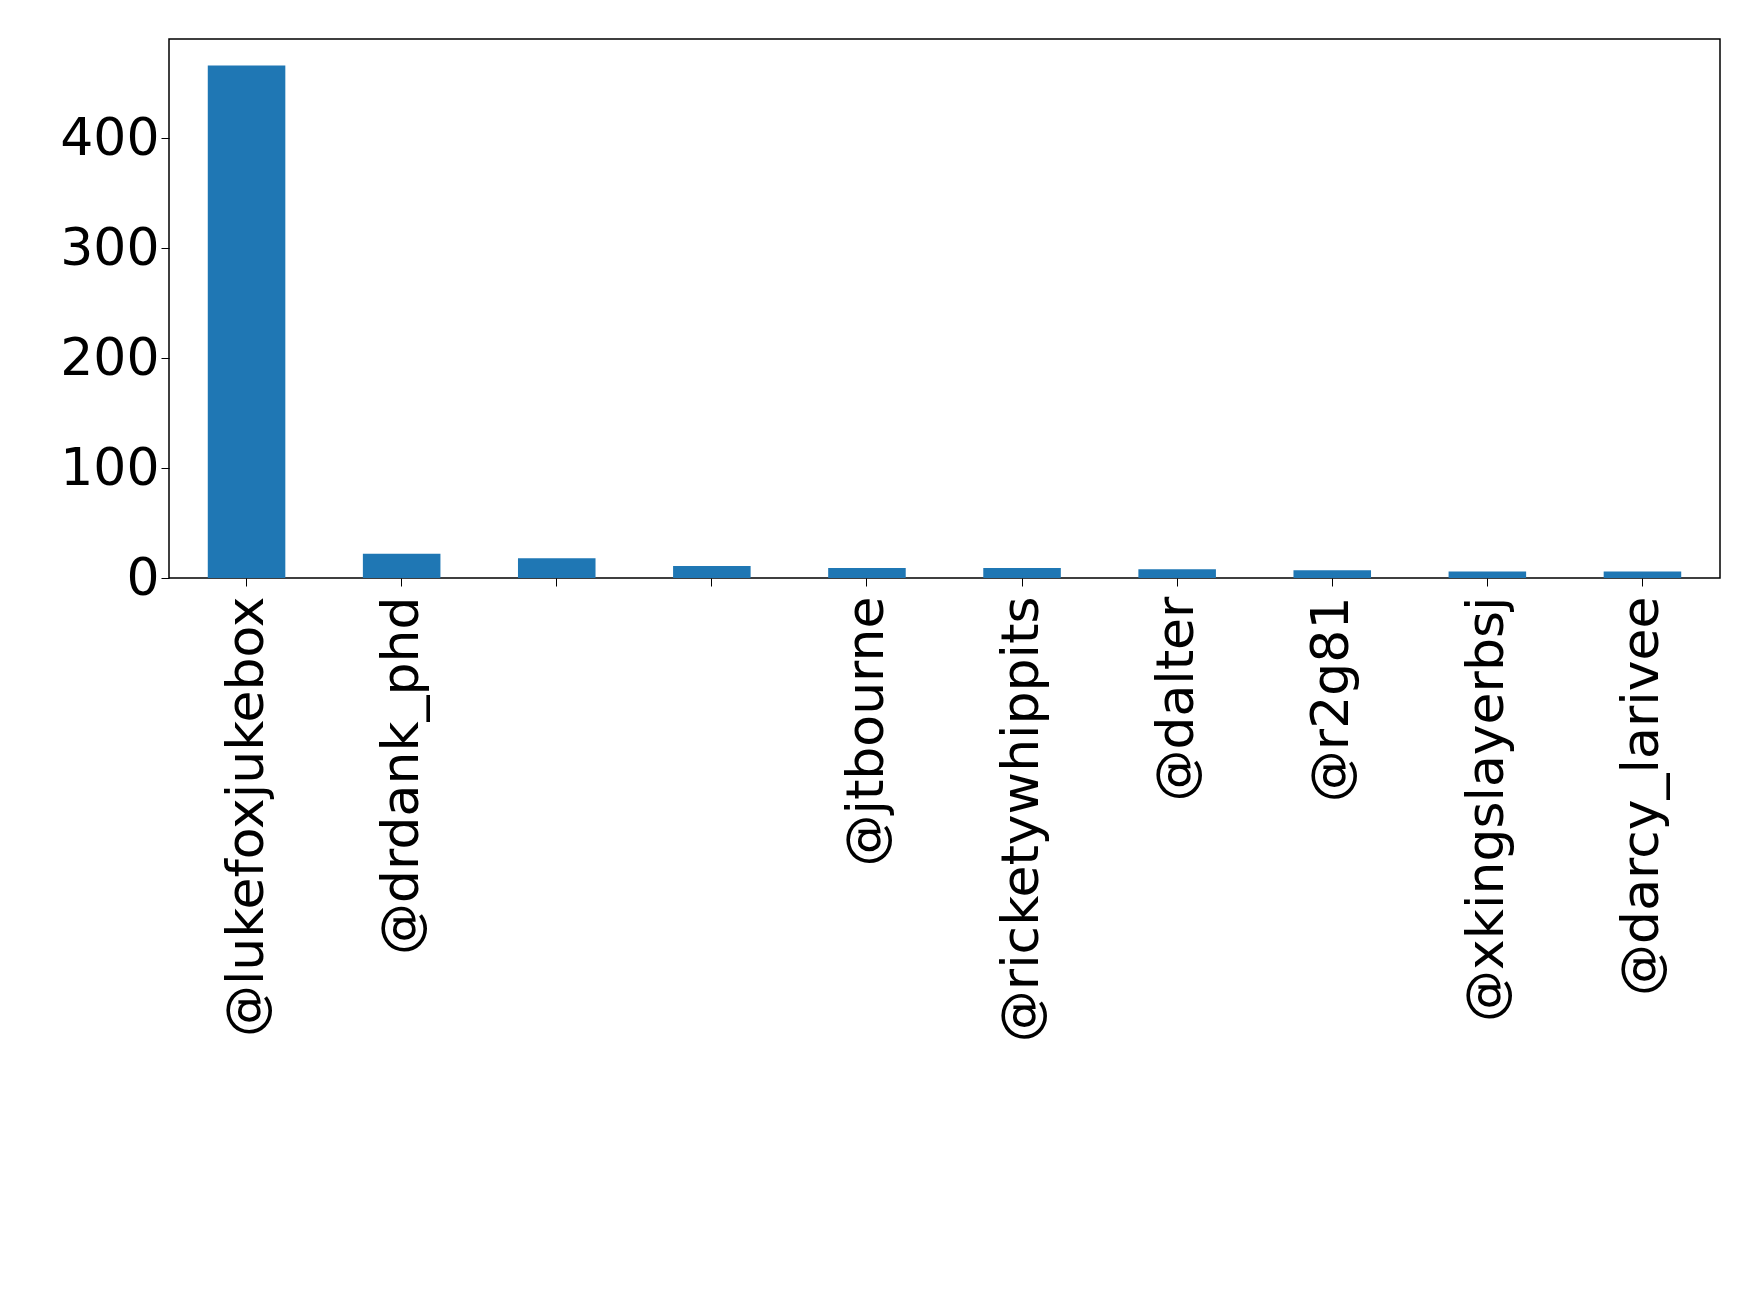 The height and width of the screenshot is (1290, 1759). What do you see at coordinates (1175, 698) in the screenshot?
I see `x-tick-label: @dalter` at bounding box center [1175, 698].